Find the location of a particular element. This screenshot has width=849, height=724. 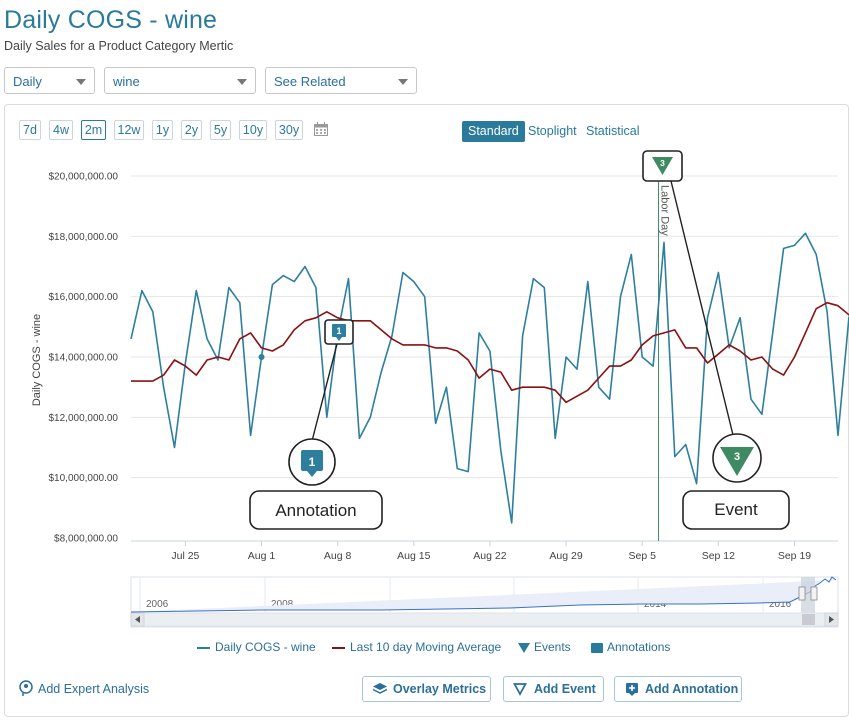

add-event-button: Add Event is located at coordinates (553, 689).